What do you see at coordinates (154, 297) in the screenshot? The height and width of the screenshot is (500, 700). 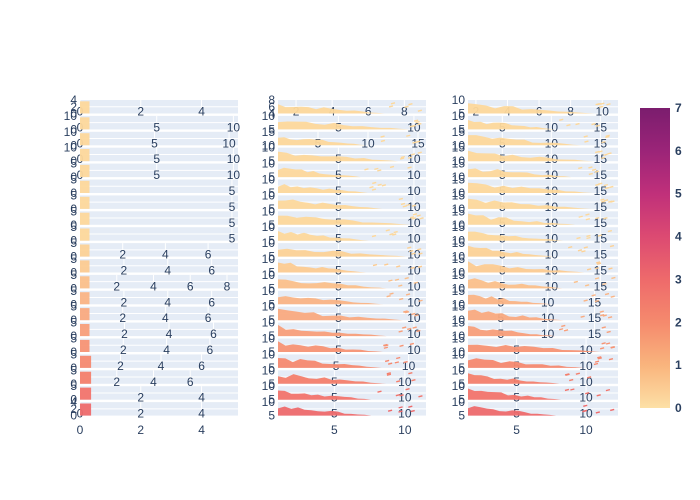 I see `subplot-c1-r13: 2 4 650` at bounding box center [154, 297].